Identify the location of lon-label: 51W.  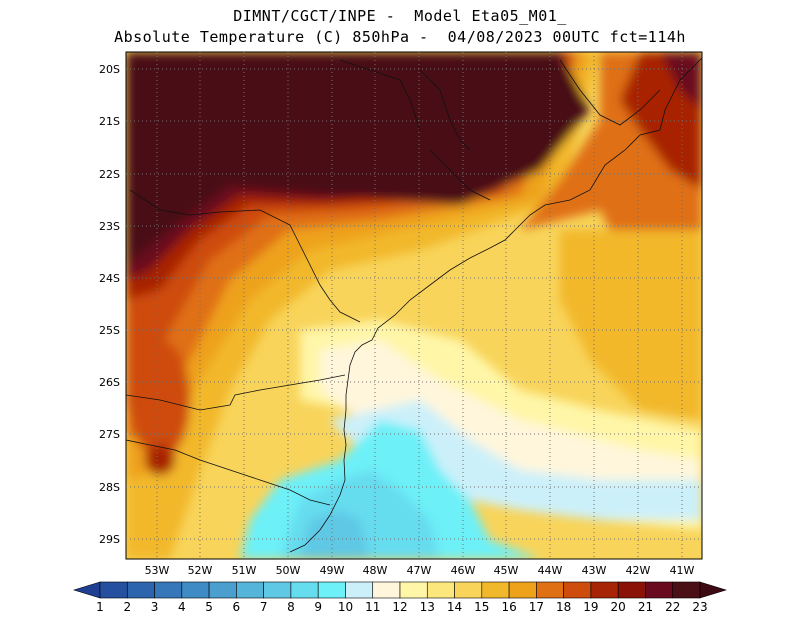
(244, 570).